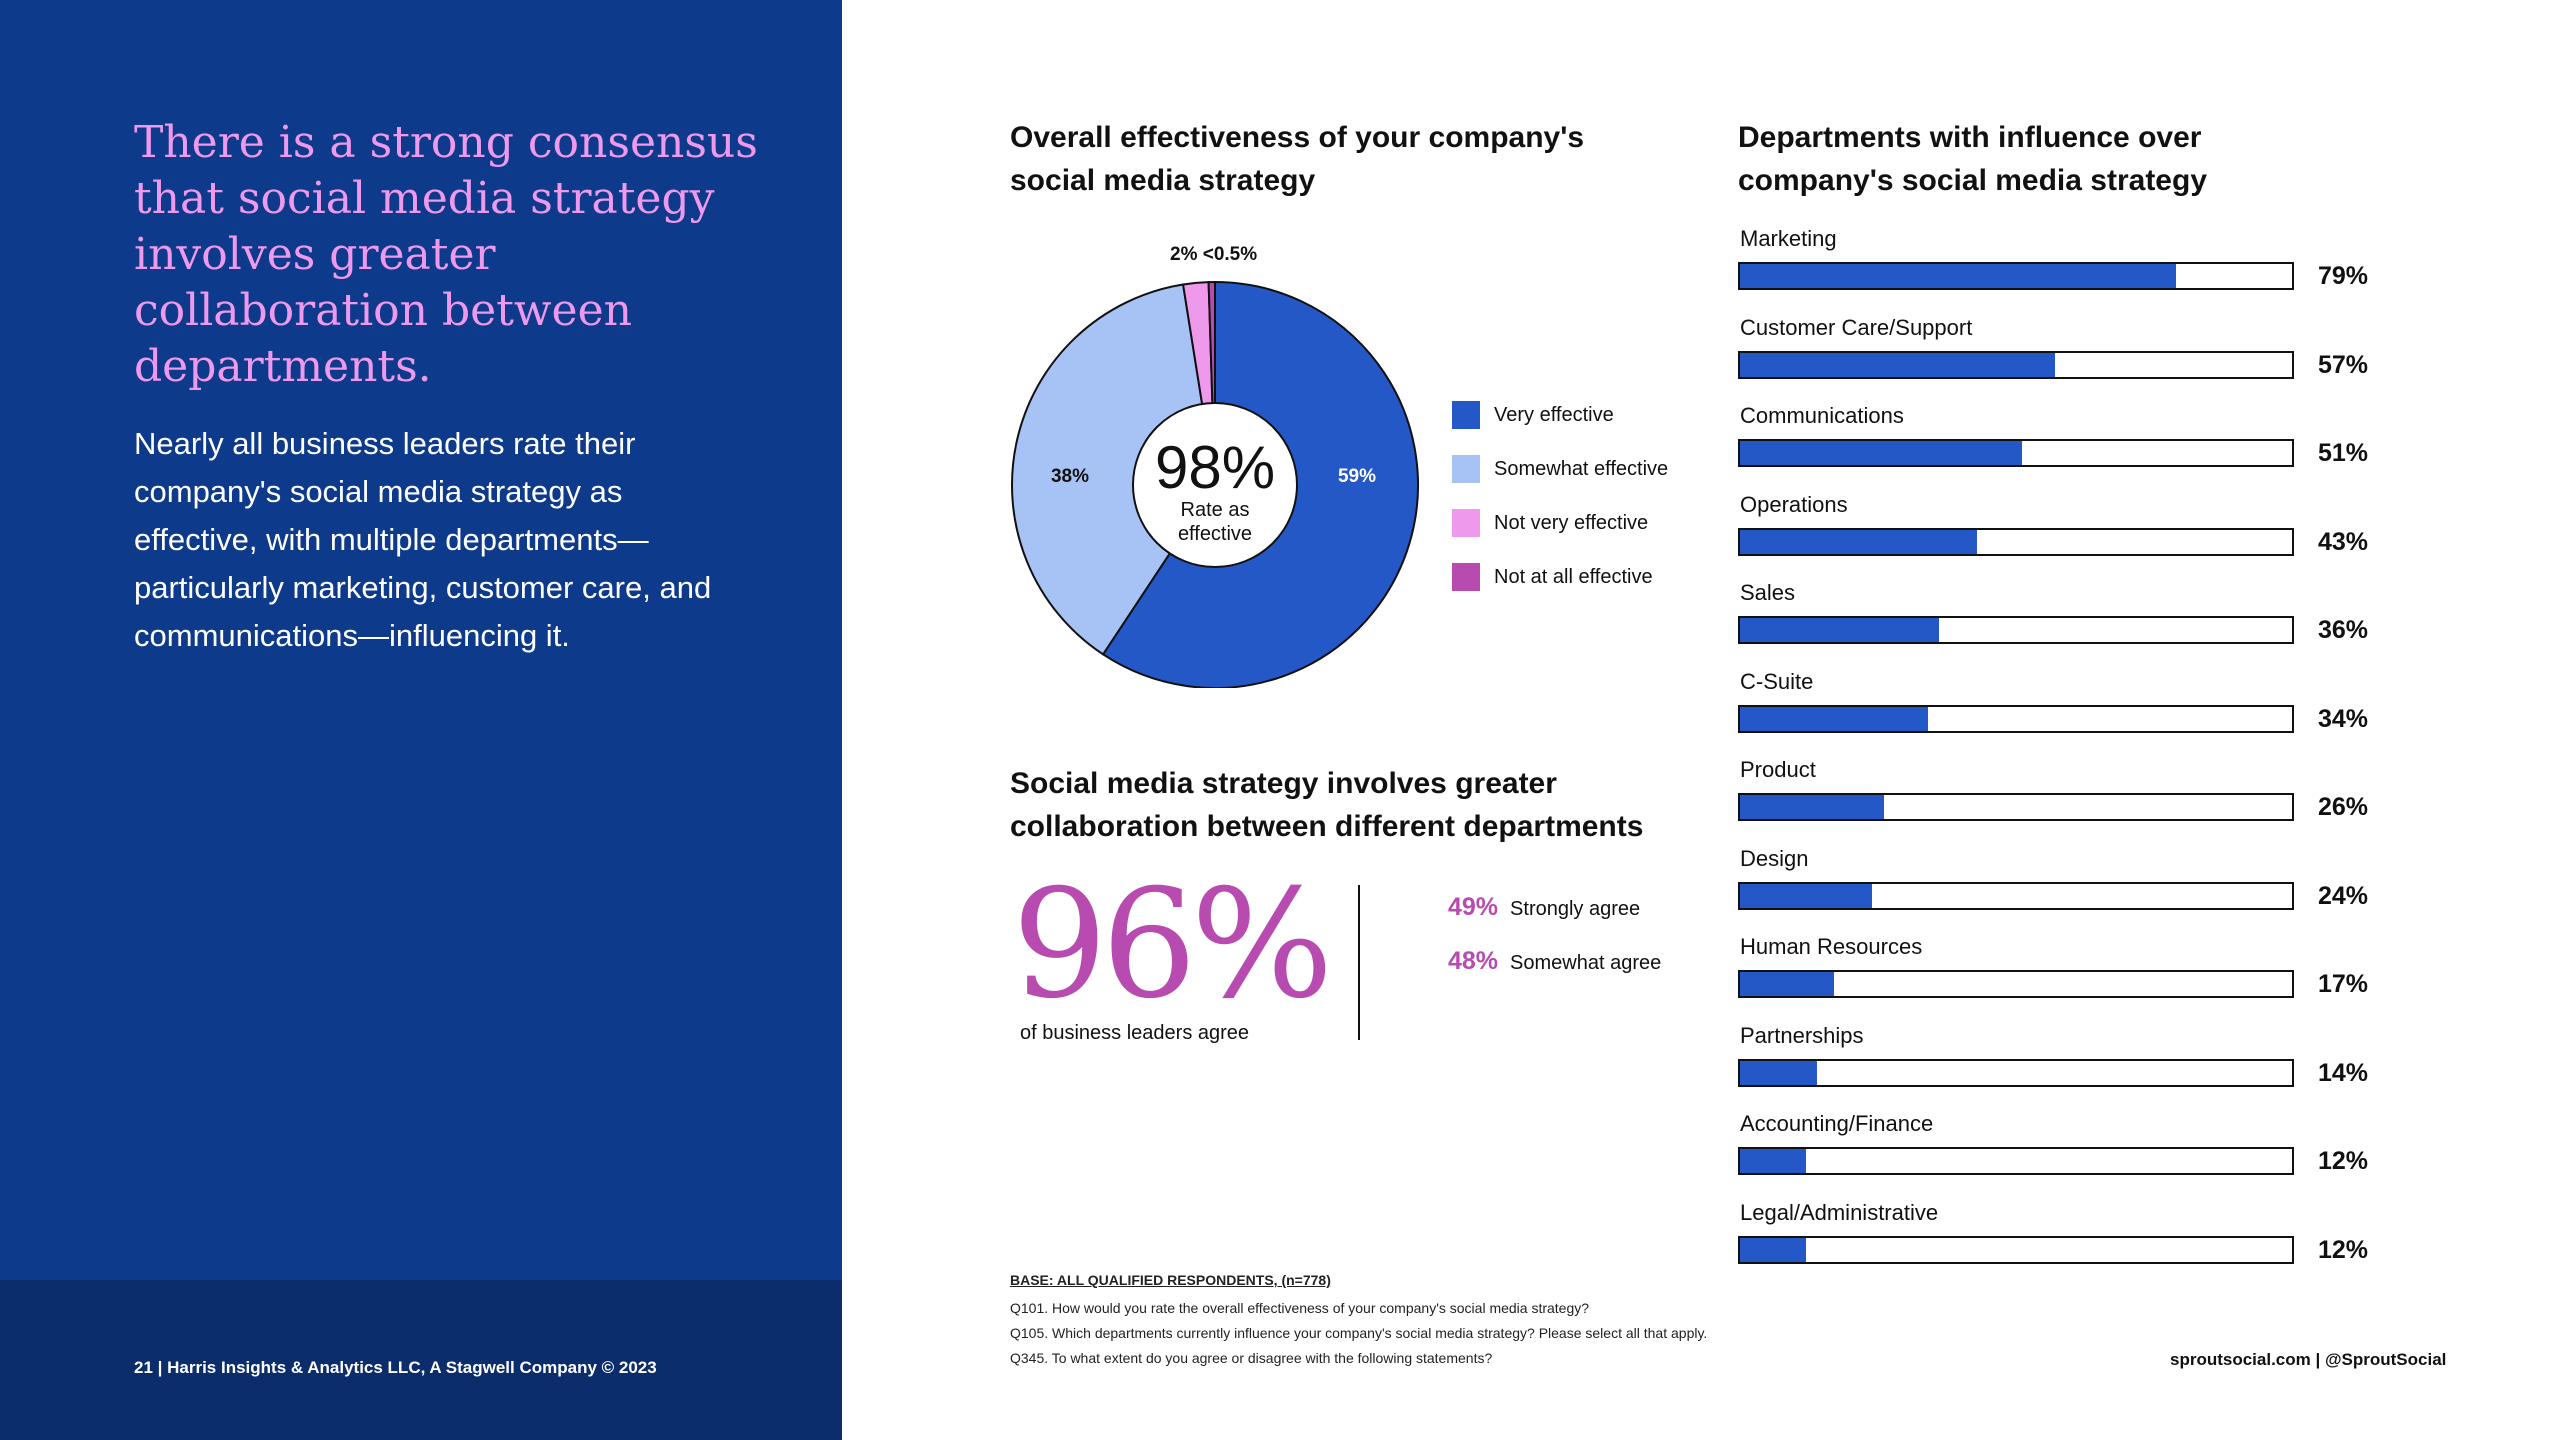  I want to click on dept-label: C-Suite, so click(1777, 681).